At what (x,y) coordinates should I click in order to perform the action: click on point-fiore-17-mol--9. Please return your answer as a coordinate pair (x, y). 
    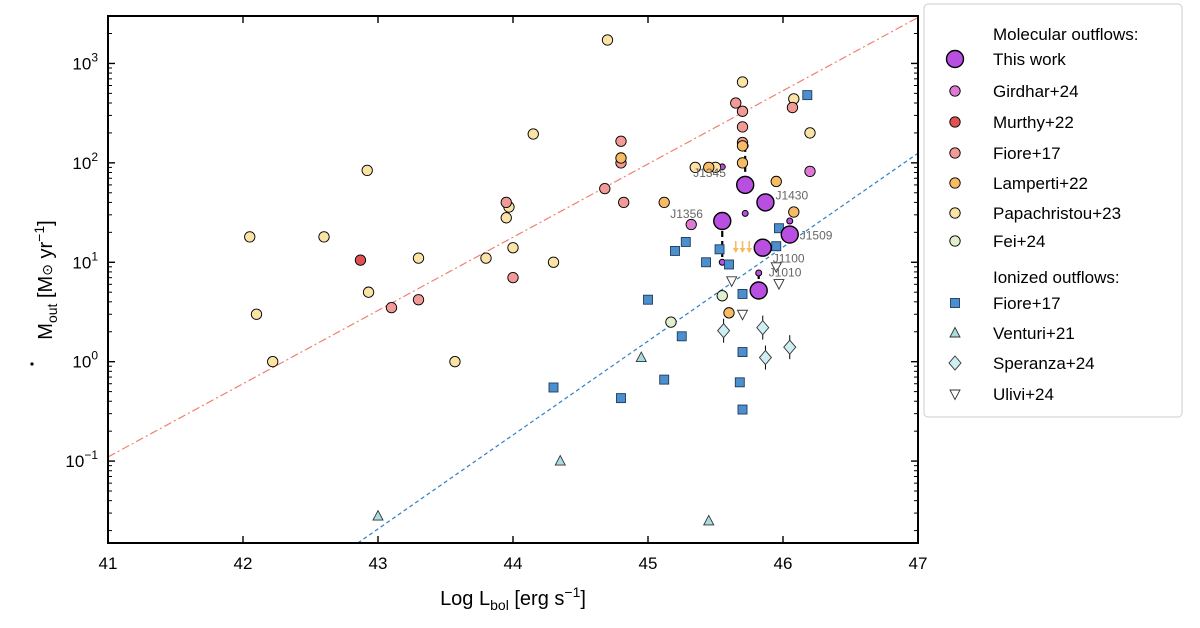
    Looking at the image, I should click on (742, 111).